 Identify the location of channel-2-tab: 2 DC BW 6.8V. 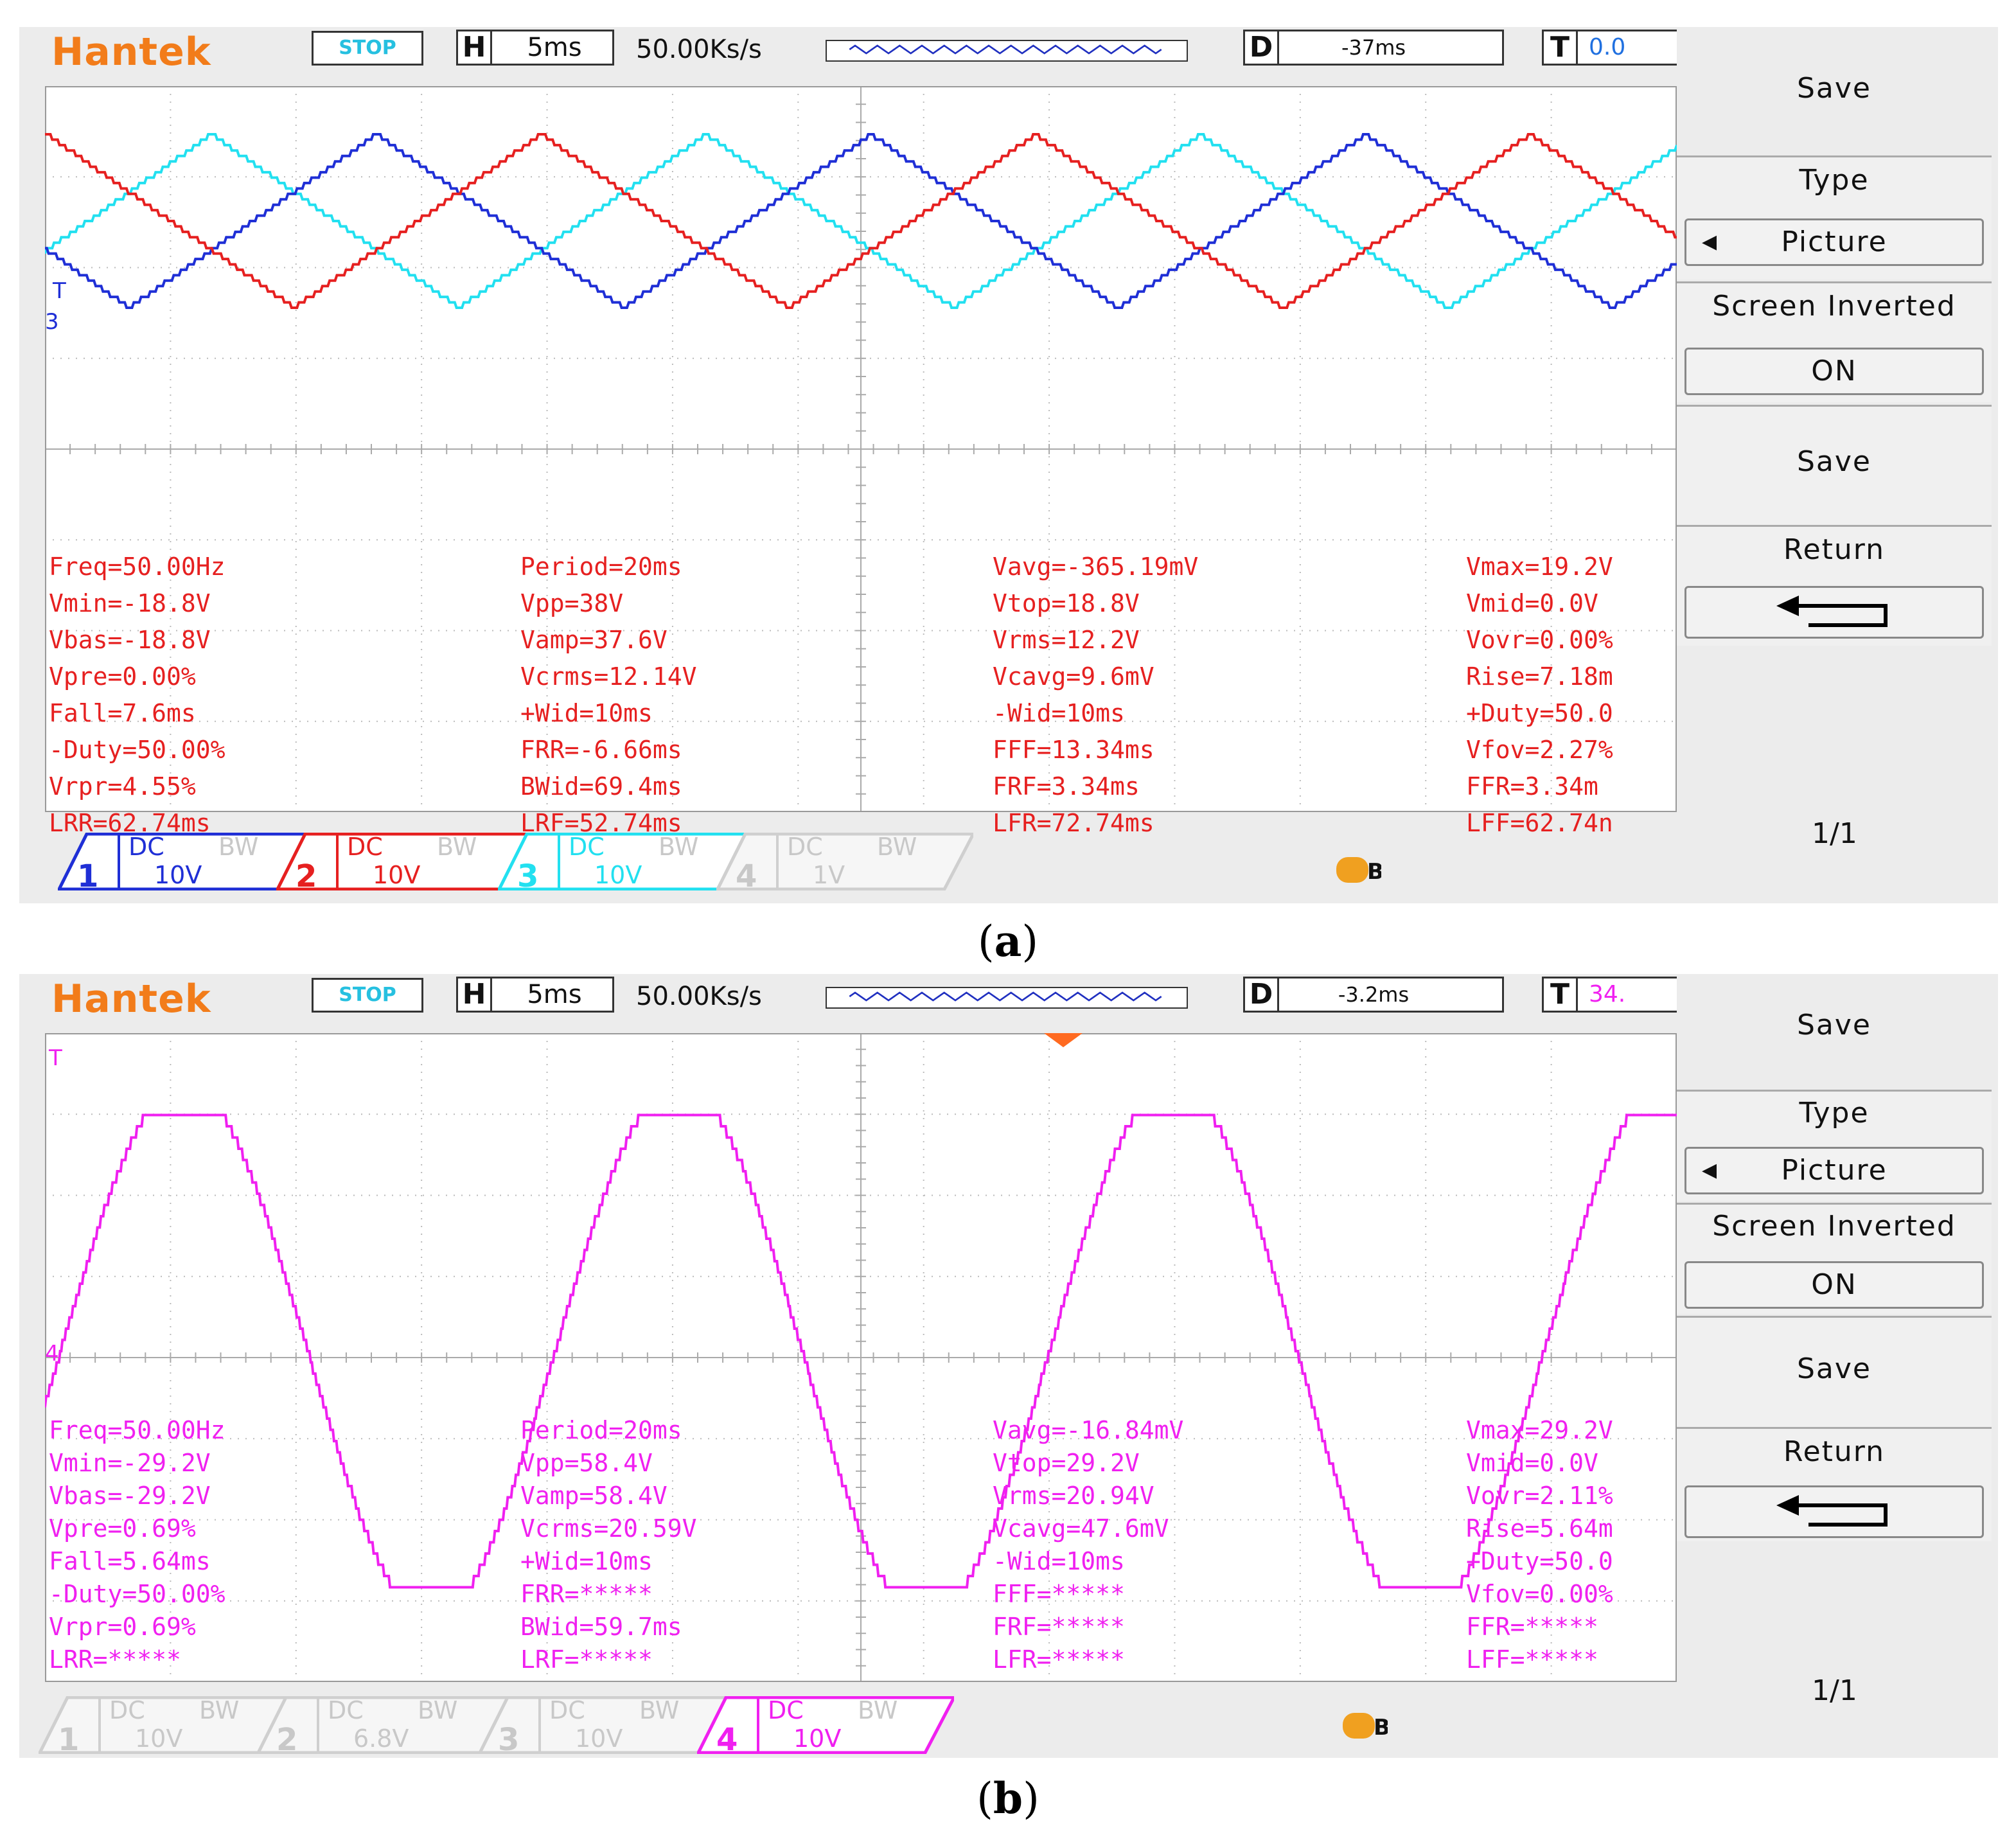
(385, 1727).